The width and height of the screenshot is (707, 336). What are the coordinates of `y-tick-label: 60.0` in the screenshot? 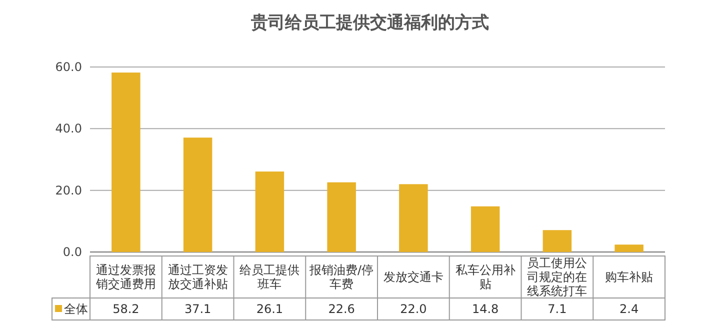 It's located at (68, 67).